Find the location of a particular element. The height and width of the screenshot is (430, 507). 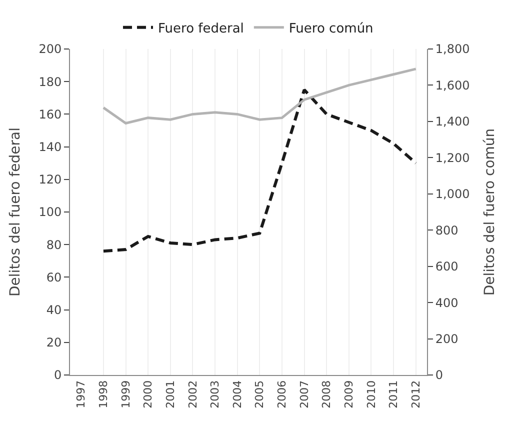

y2-tick-label: 1,600 is located at coordinates (452, 85).